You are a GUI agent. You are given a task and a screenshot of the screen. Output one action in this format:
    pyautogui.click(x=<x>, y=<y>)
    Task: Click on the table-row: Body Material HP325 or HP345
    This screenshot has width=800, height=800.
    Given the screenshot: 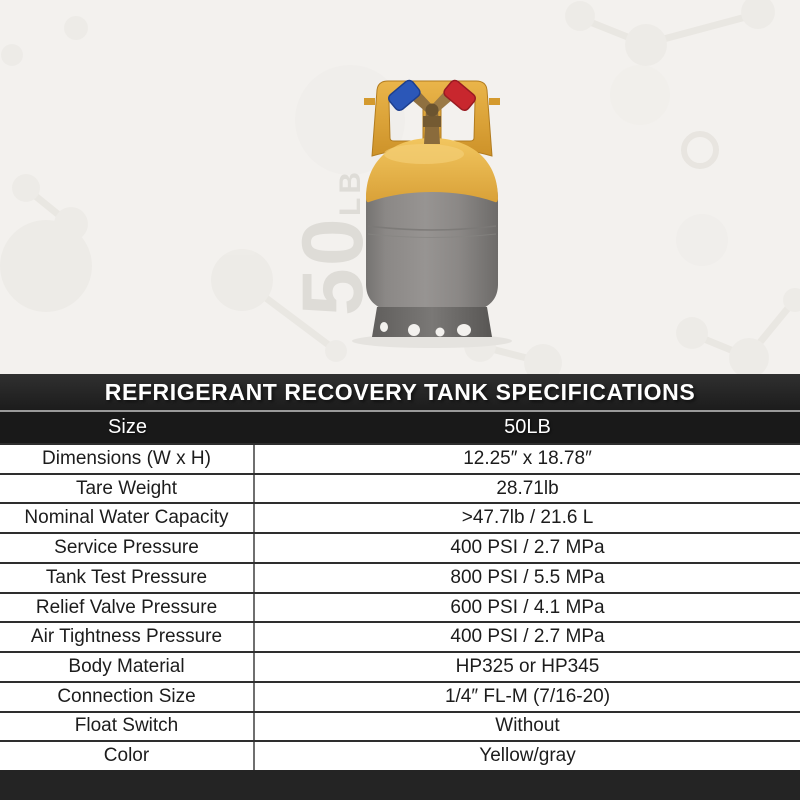 What is the action you would take?
    pyautogui.click(x=400, y=666)
    